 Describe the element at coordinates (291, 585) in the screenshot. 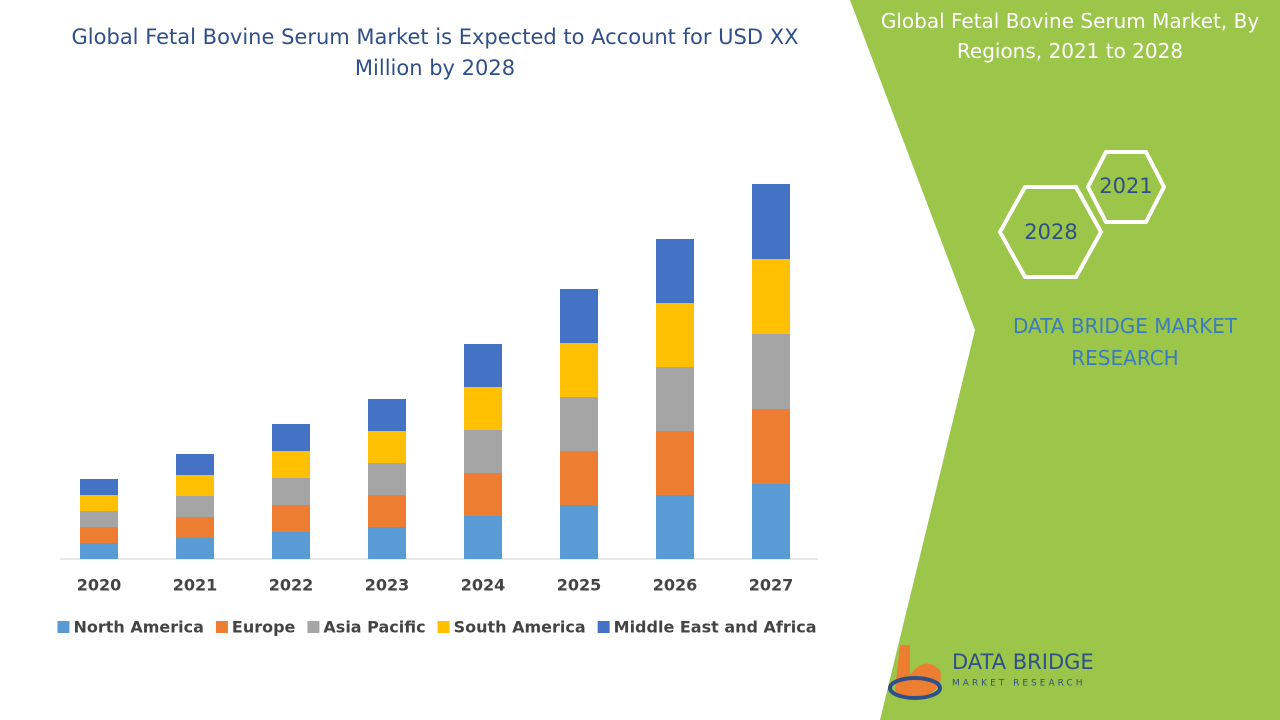

I see `x-tick-label: 2022` at that location.